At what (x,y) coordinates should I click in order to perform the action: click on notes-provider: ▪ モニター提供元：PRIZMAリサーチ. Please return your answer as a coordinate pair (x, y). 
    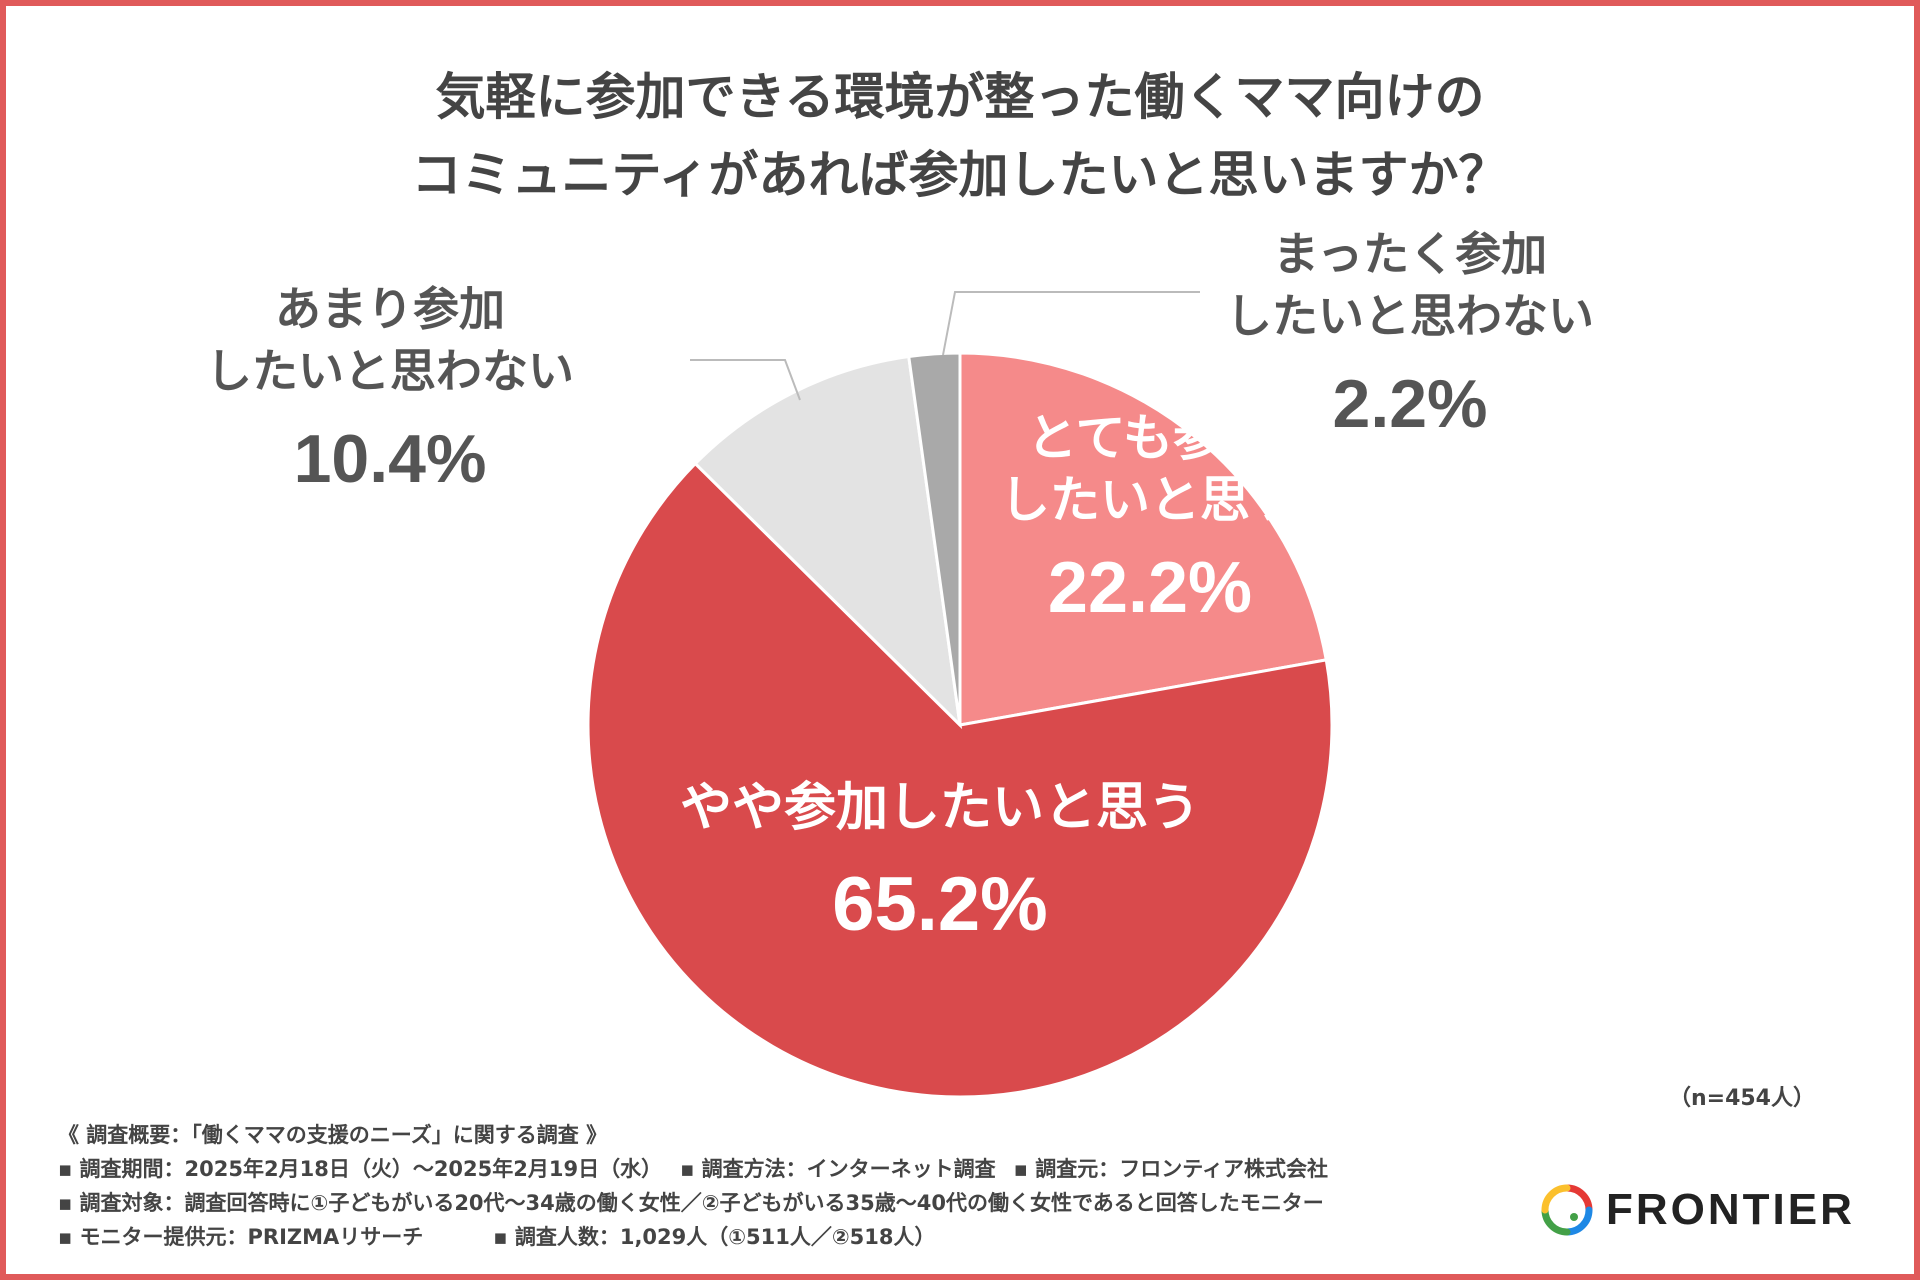
    Looking at the image, I should click on (241, 1237).